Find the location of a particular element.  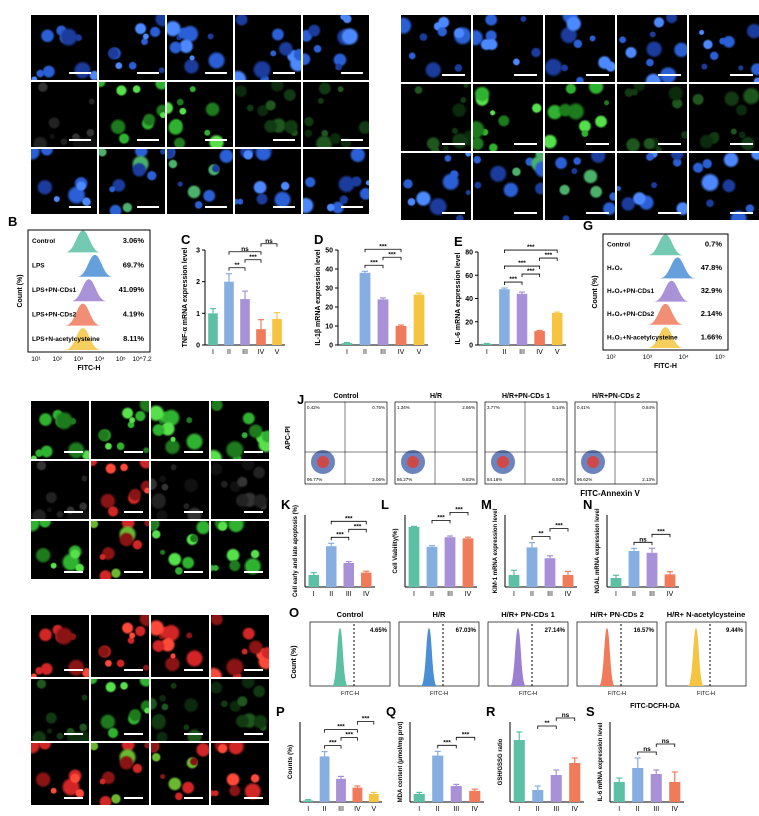

y-axis-label: Count (%) is located at coordinates (595, 291).